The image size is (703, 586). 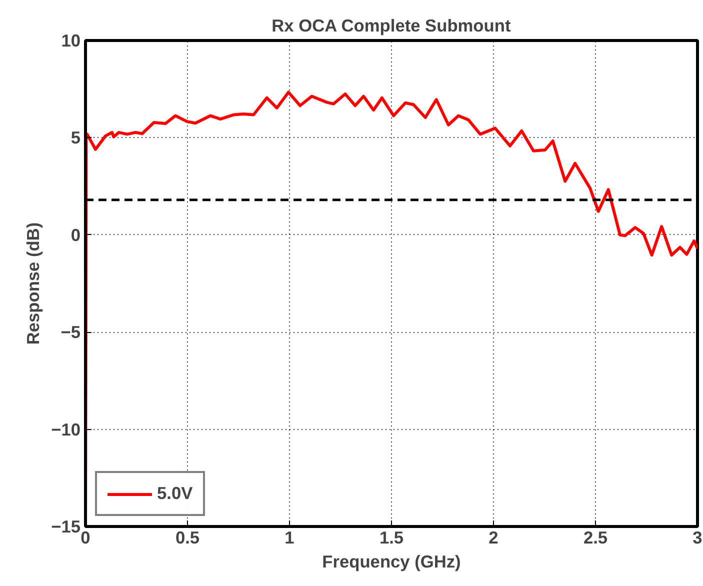 I want to click on y-tick-label: −10, so click(x=66, y=429).